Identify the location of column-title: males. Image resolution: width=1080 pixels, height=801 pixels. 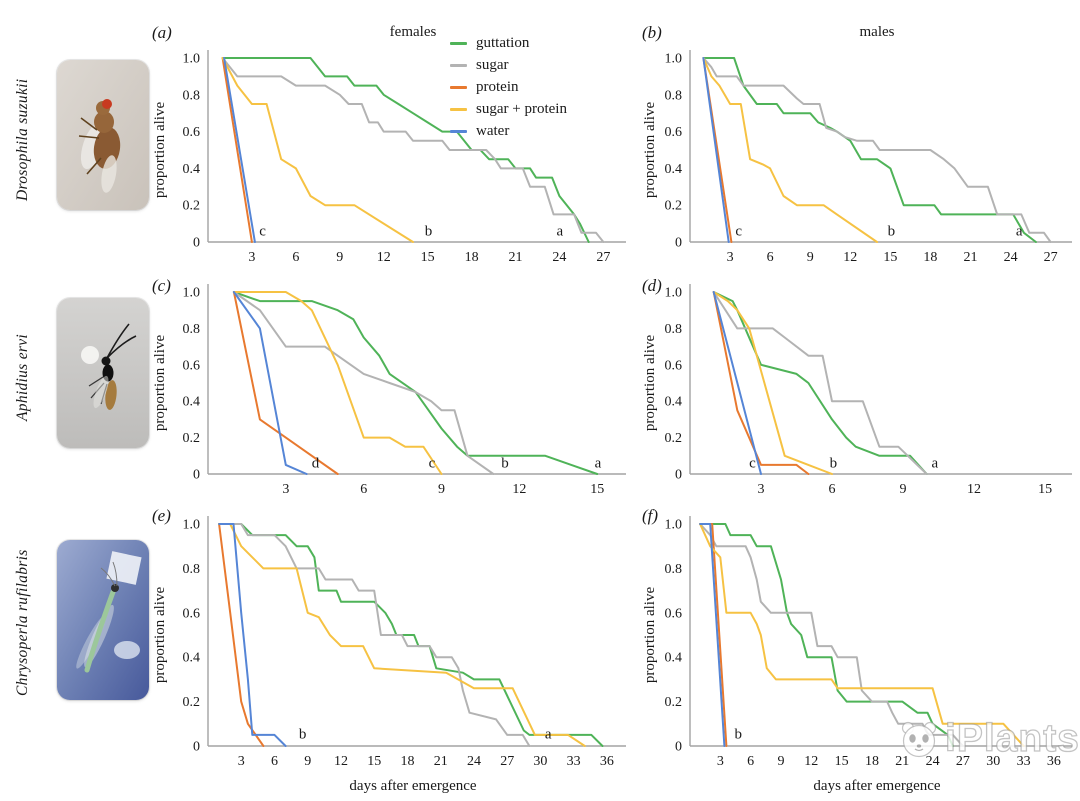
(877, 32).